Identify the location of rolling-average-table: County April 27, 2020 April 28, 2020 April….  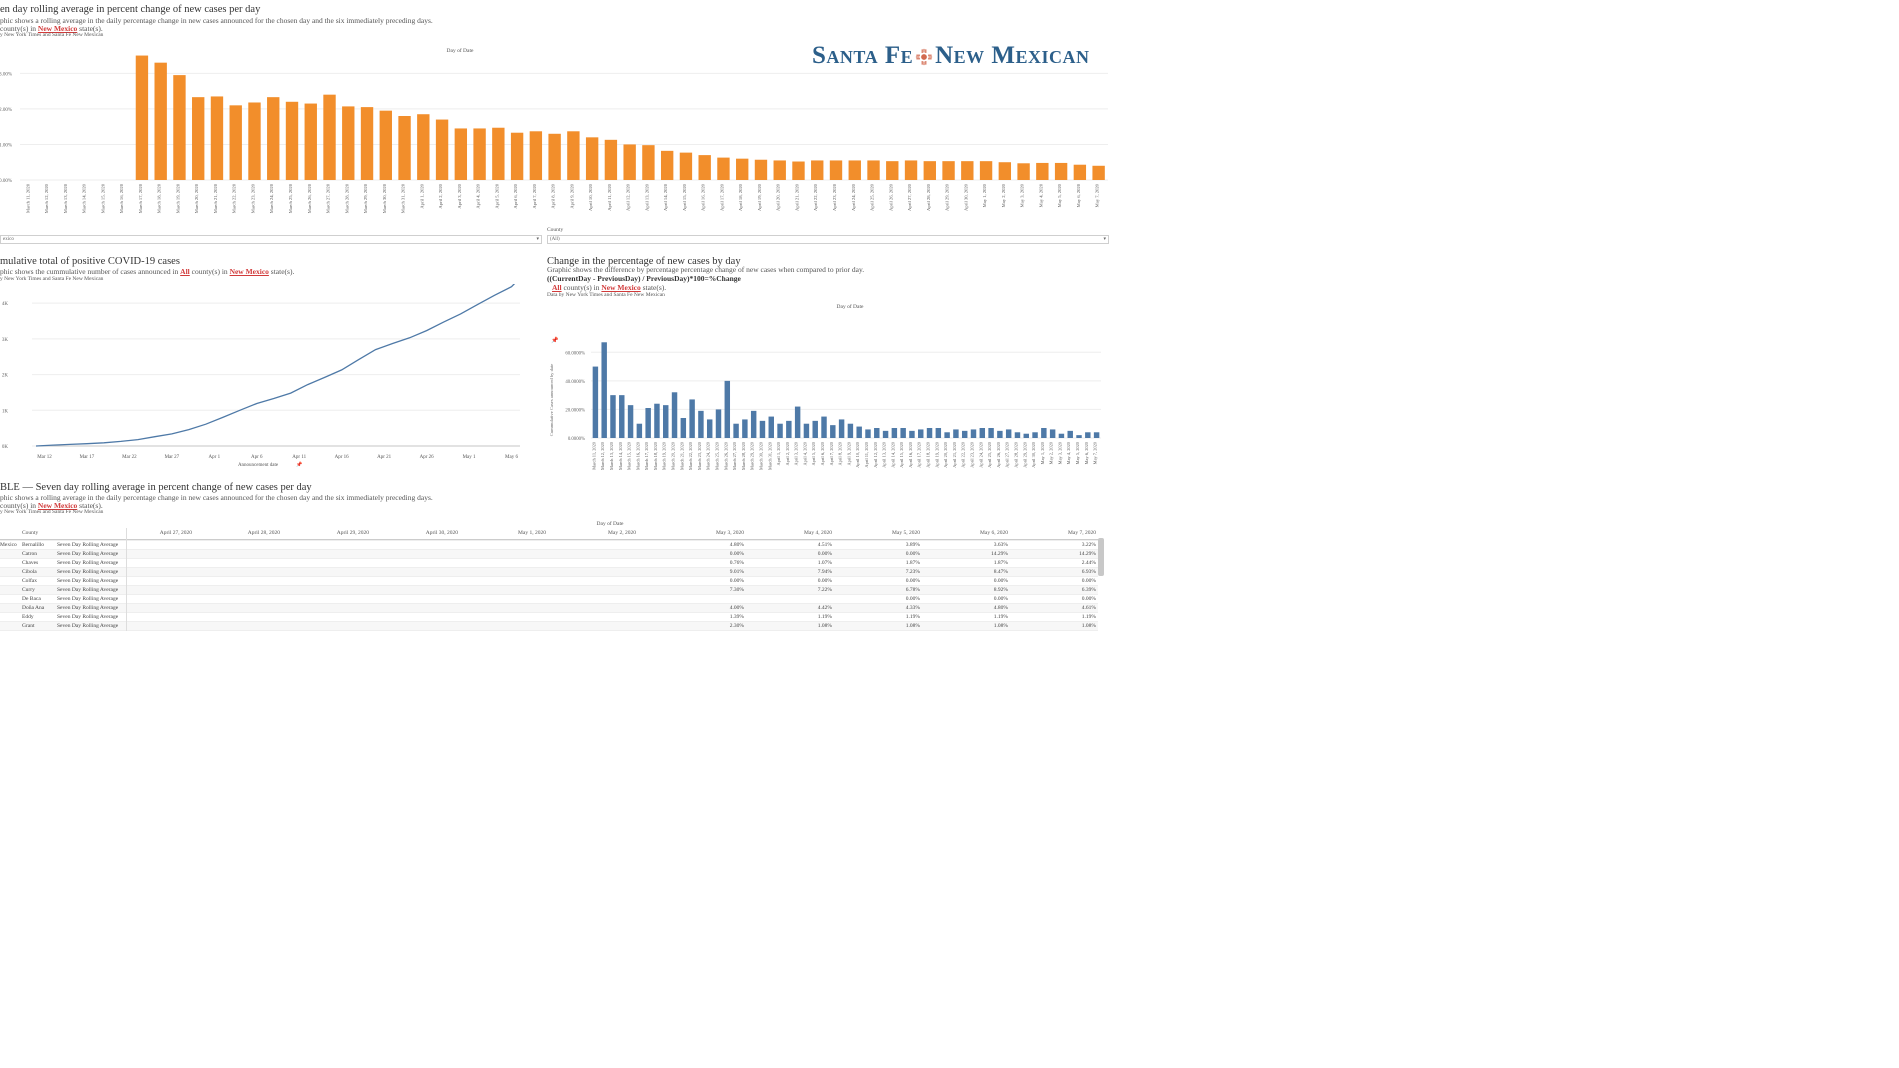
(552, 579).